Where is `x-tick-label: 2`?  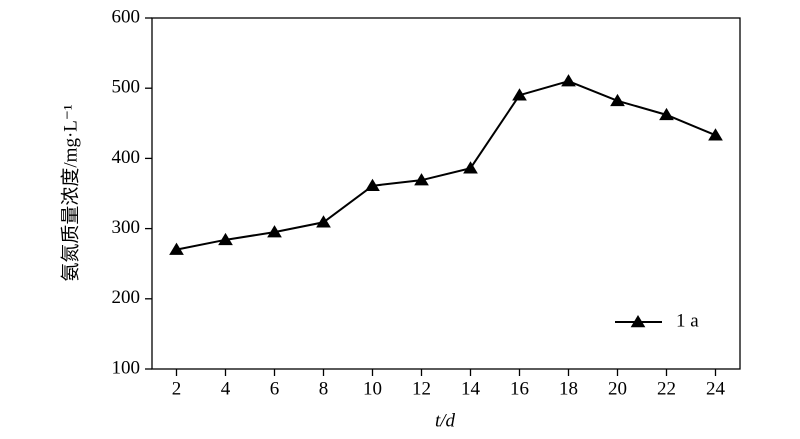
x-tick-label: 2 is located at coordinates (177, 388).